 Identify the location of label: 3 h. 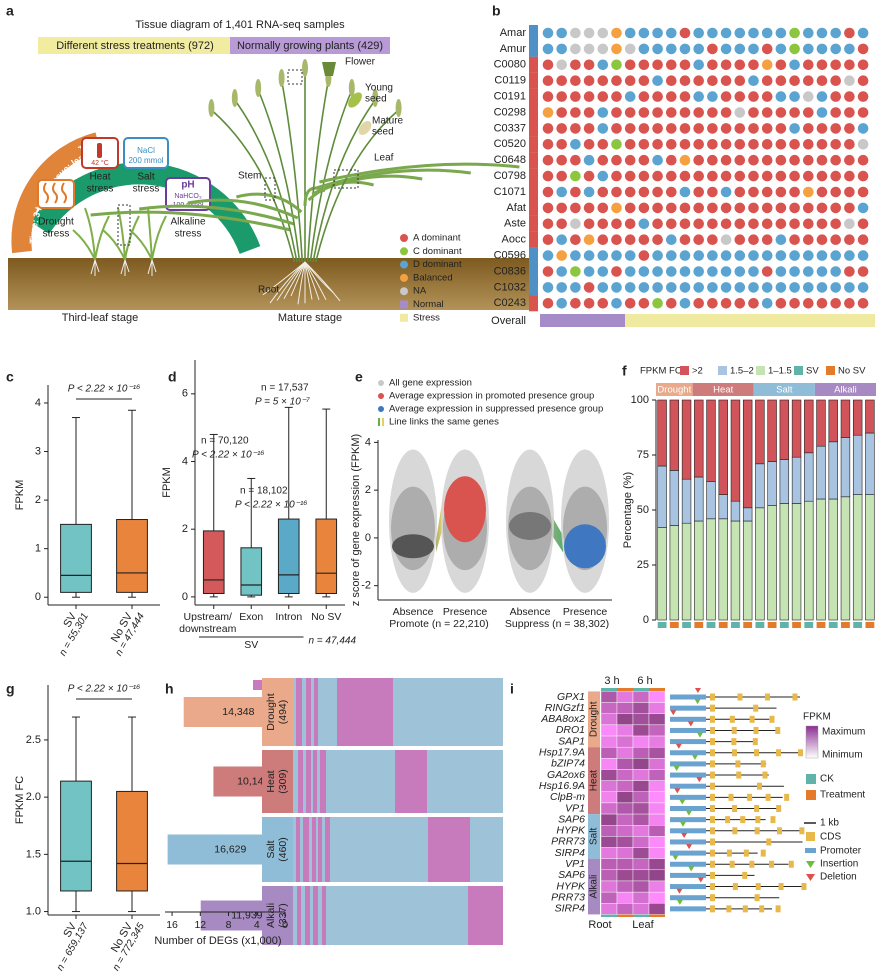
(611, 681).